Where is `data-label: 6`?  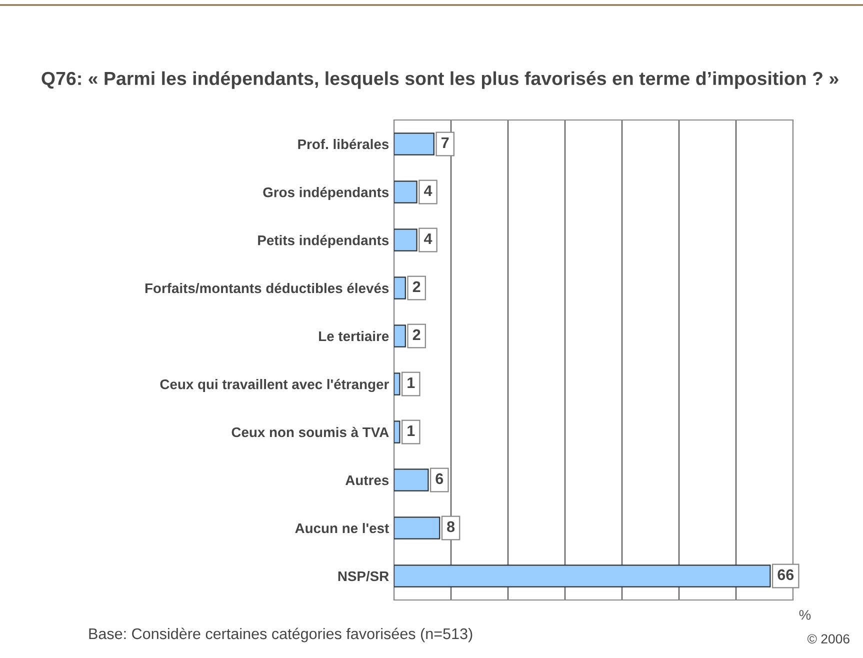 data-label: 6 is located at coordinates (440, 478).